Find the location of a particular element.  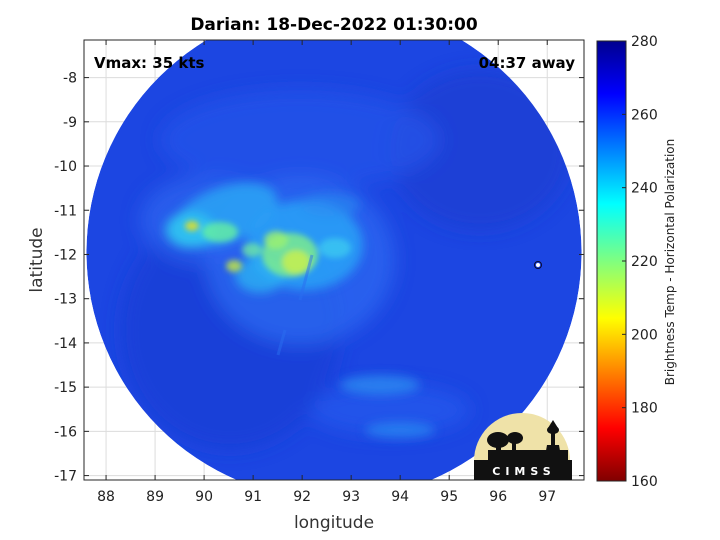

cimss-logo: CIMSS is located at coordinates (523, 446).